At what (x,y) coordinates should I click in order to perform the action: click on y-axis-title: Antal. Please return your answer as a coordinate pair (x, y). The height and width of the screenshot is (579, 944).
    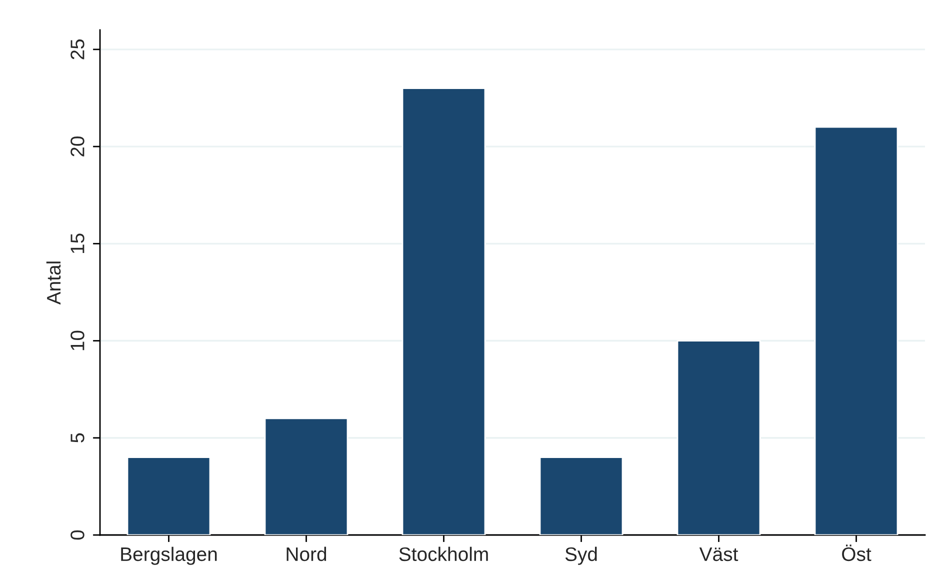
    Looking at the image, I should click on (53, 283).